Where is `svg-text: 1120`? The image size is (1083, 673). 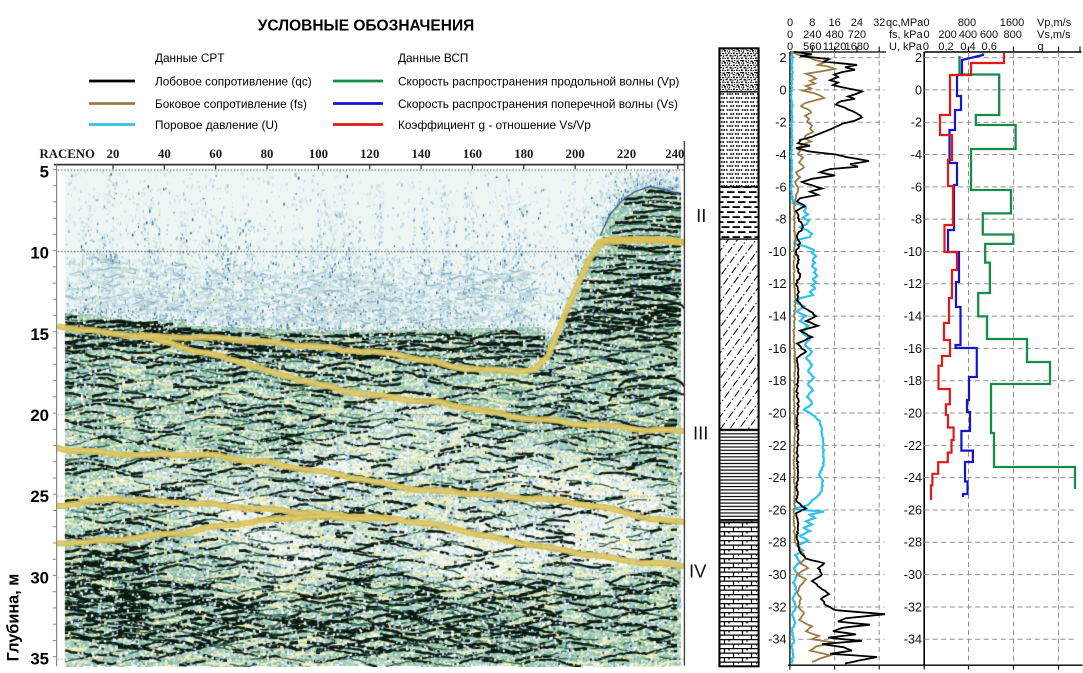
svg-text: 1120 is located at coordinates (835, 47).